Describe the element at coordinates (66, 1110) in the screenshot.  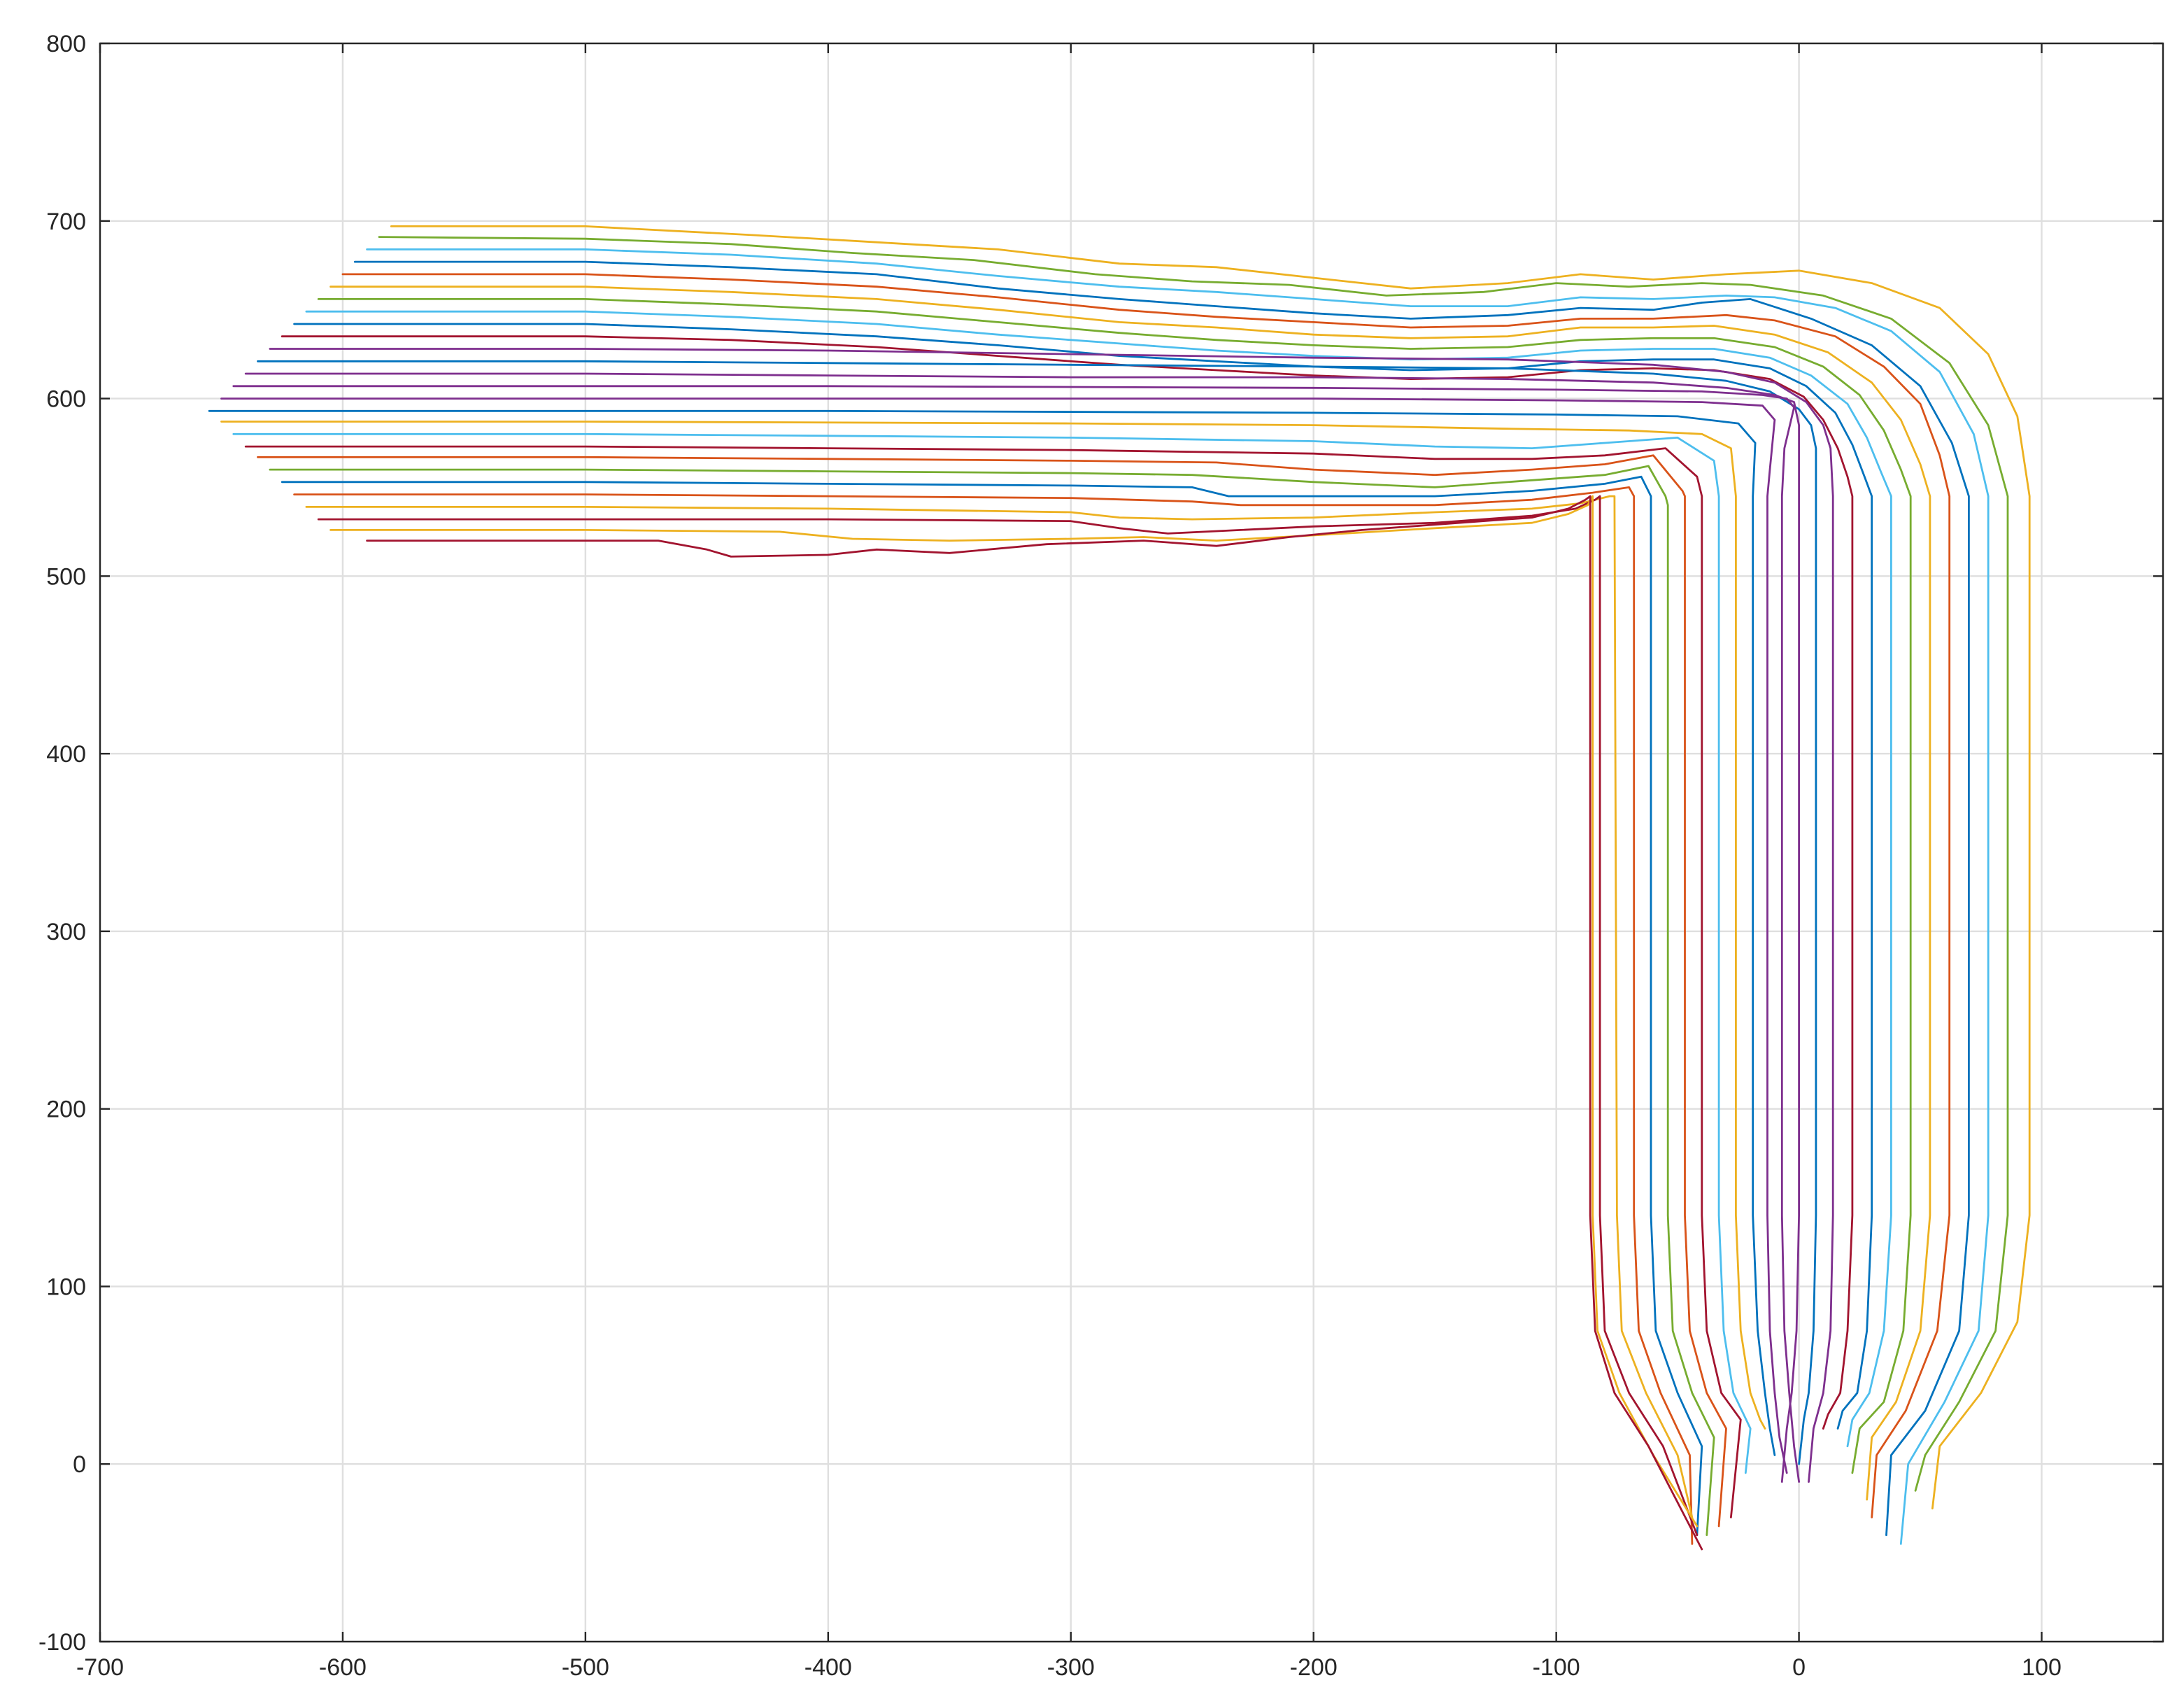
I see `y-tick-label: 200` at that location.